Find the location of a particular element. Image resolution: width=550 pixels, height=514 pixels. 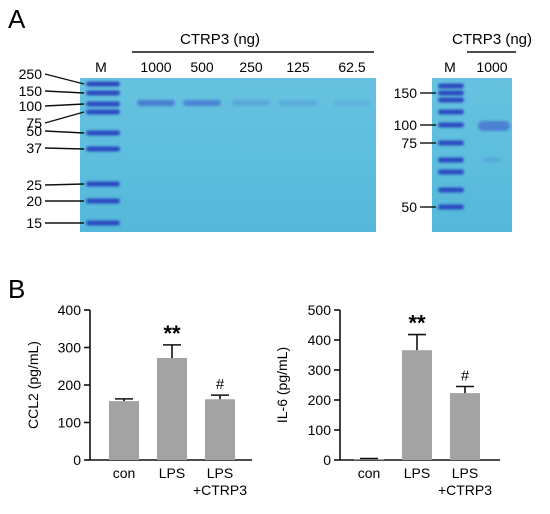

gel-2: CTRP3 (ng) M 1000 150 100 75 50 is located at coordinates (463, 131).